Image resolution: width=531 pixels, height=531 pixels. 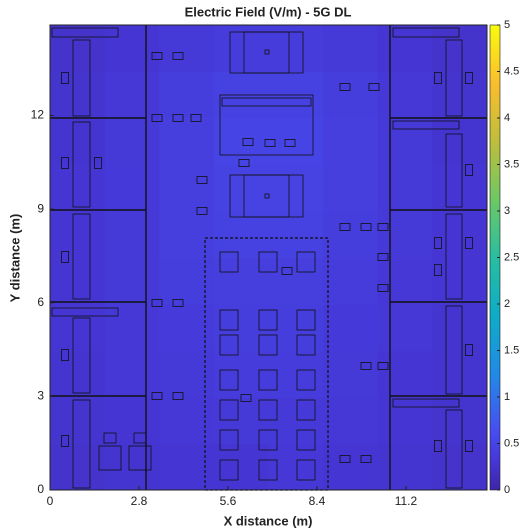 I want to click on x-tick-label: 11.2, so click(x=406, y=501).